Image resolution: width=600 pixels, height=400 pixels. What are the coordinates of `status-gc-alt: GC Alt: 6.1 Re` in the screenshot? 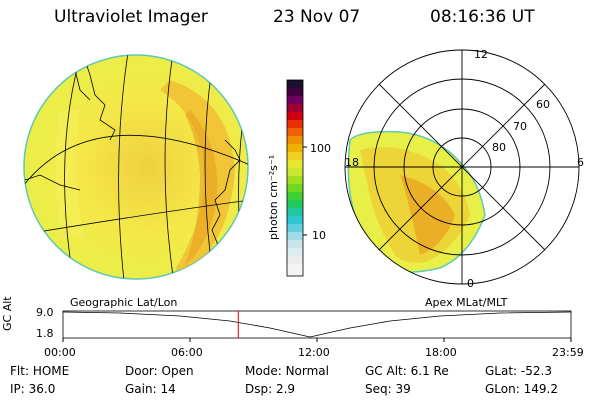 It's located at (407, 371).